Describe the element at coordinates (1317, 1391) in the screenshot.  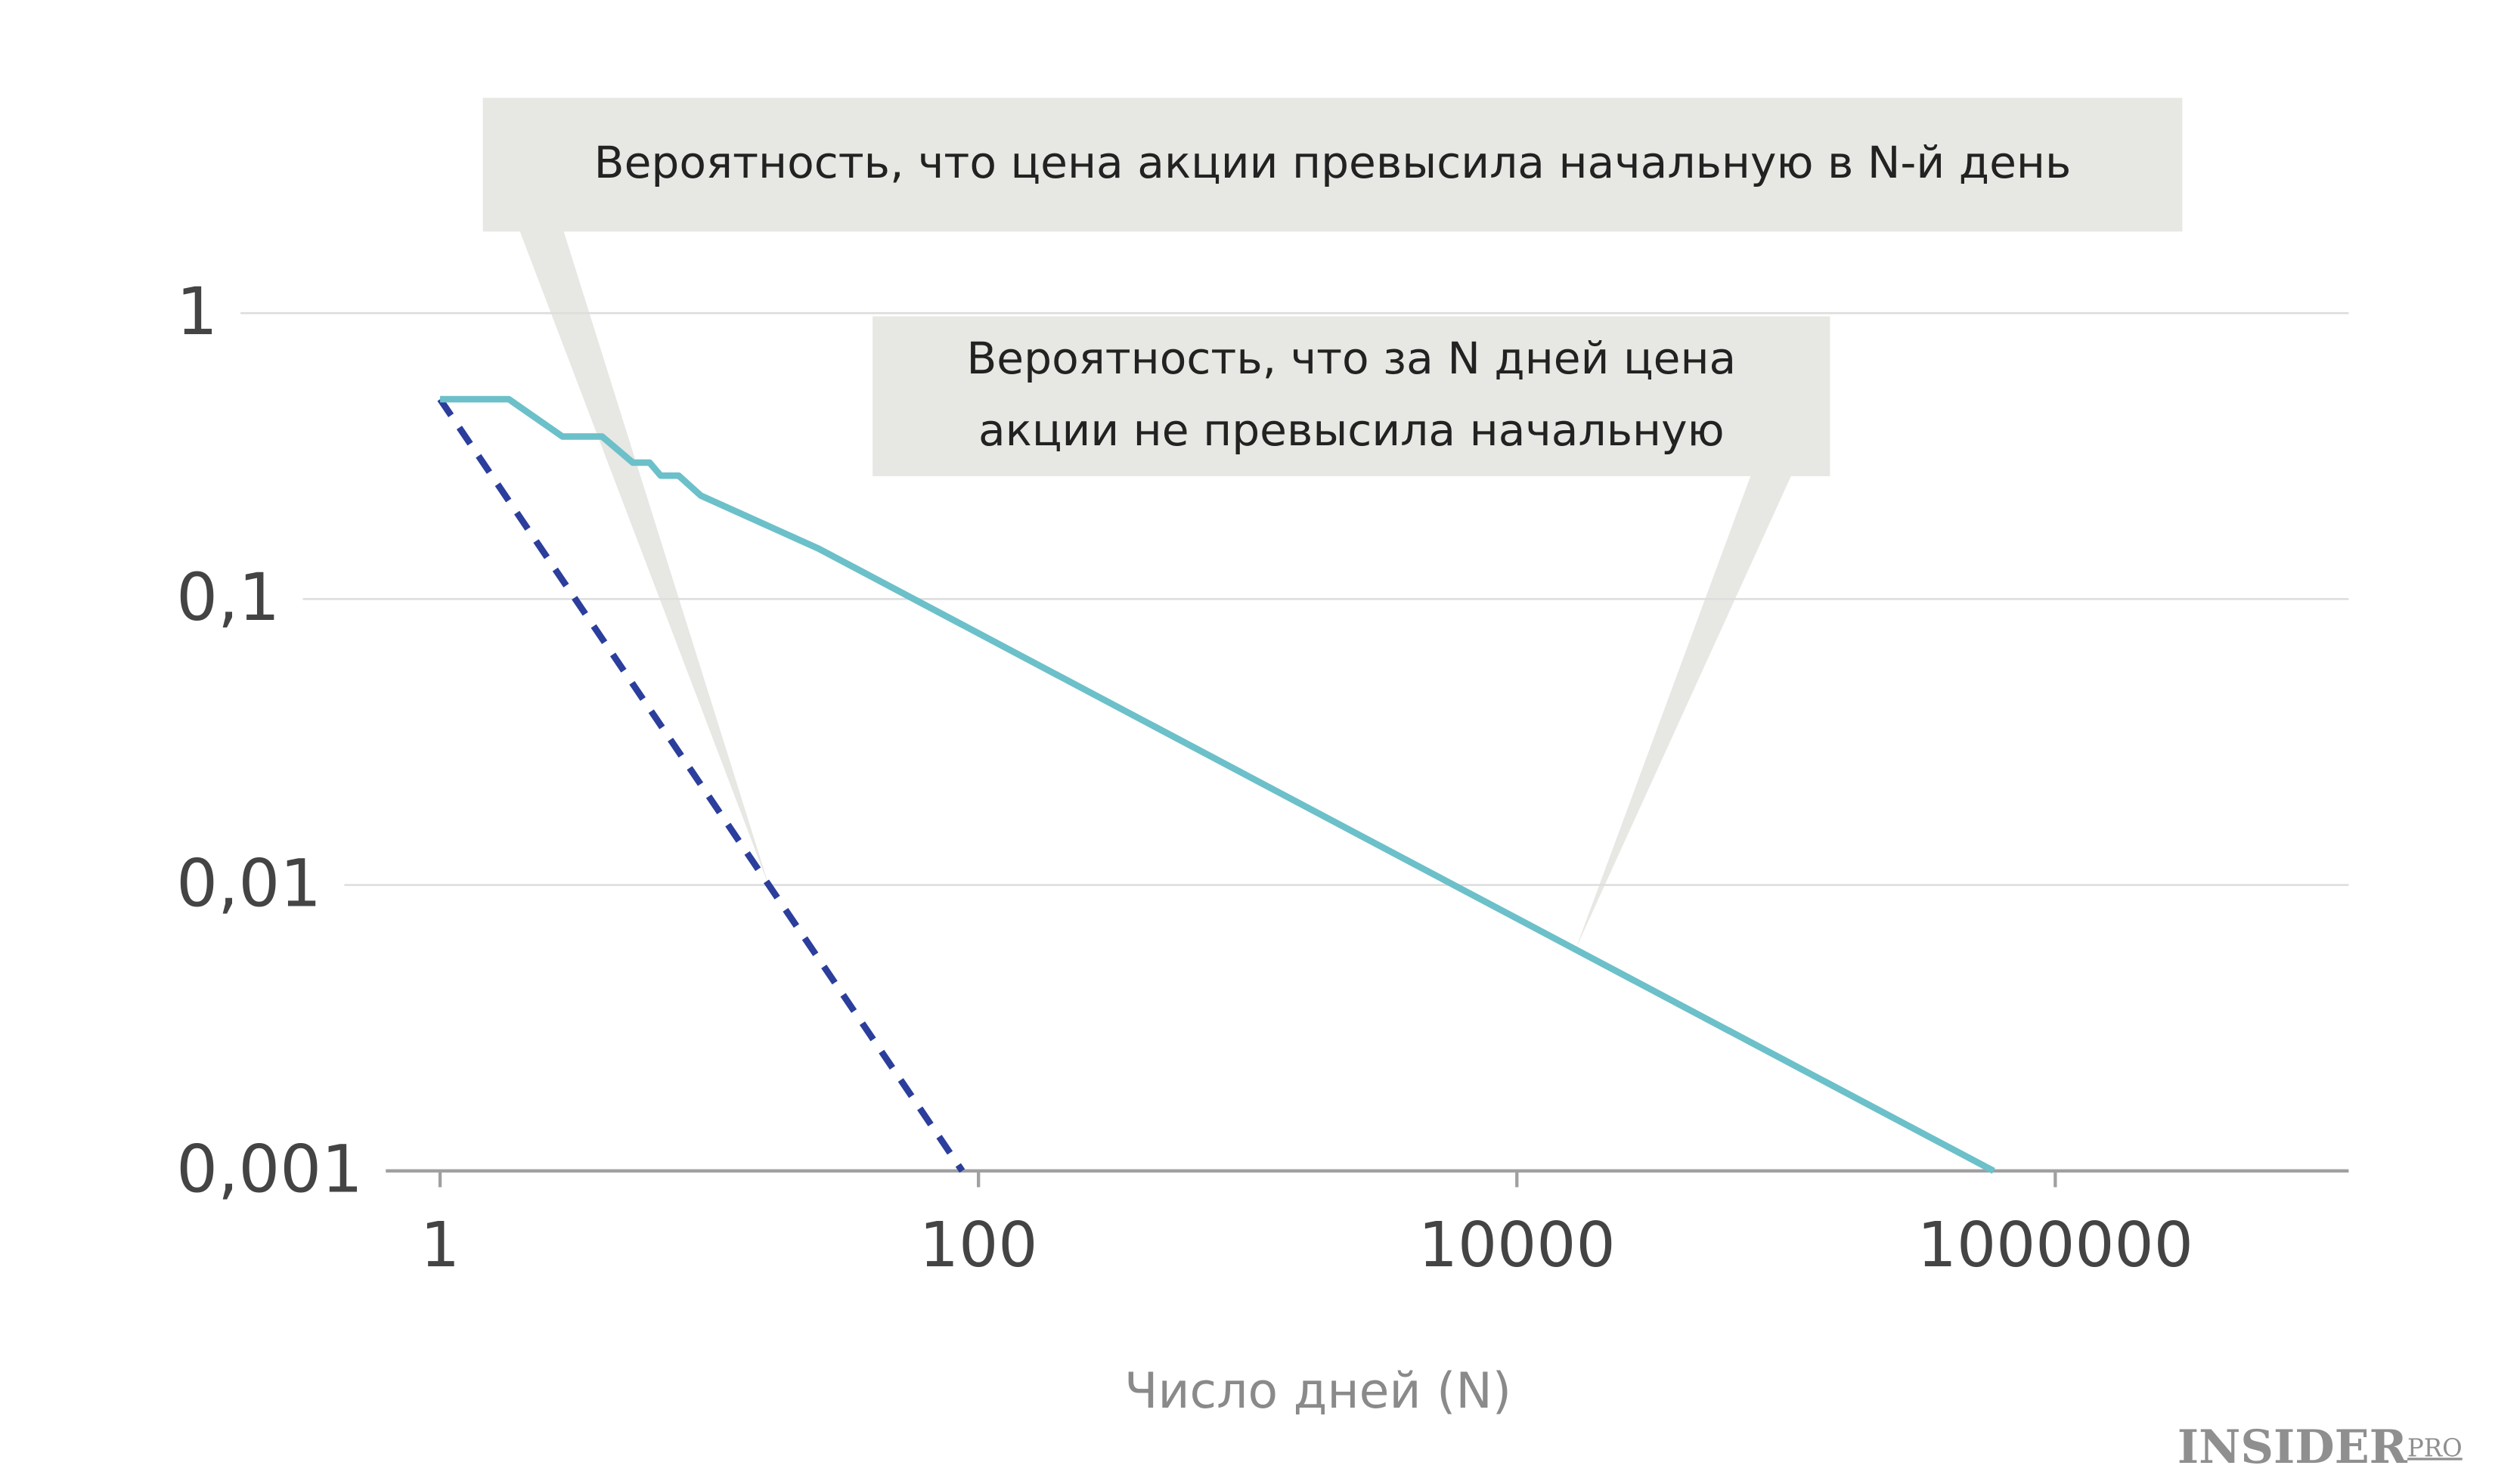
I see `x-axis-title: Число дней (N)` at that location.